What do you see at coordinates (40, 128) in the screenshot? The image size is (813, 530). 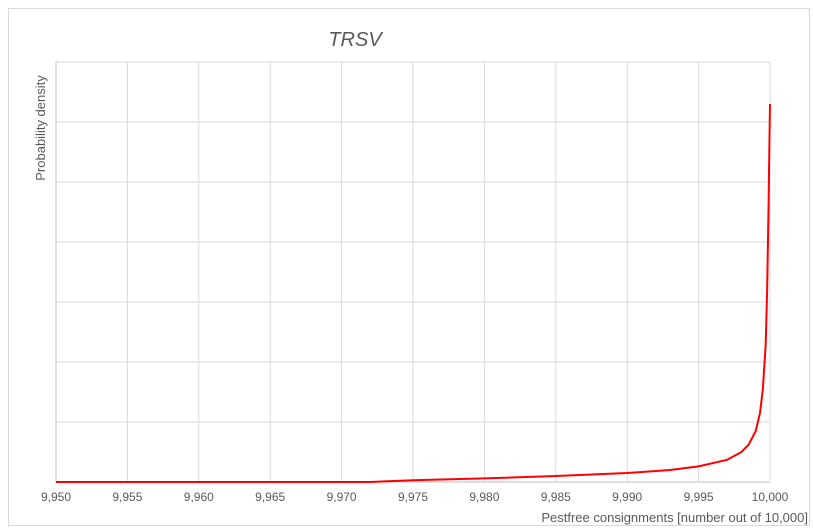 I see `y-axis-label: Probability density` at bounding box center [40, 128].